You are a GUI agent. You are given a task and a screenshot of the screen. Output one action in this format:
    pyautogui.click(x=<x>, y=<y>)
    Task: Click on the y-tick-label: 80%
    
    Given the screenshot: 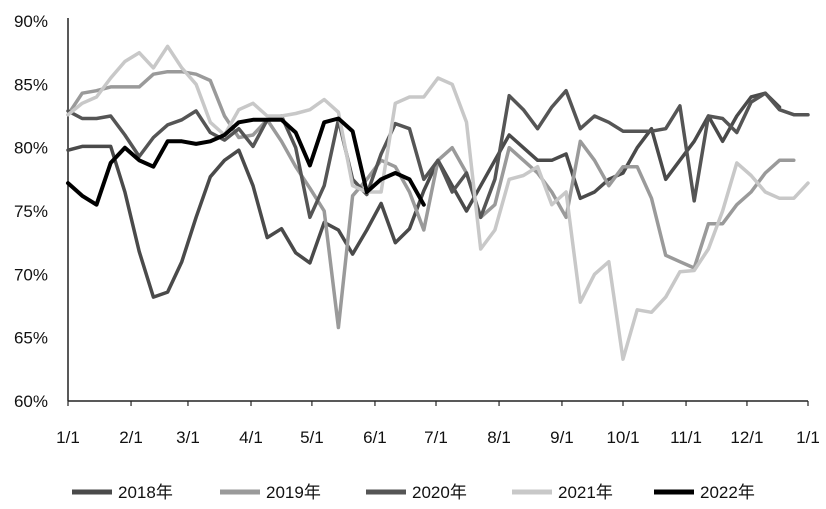 What is the action you would take?
    pyautogui.click(x=31, y=148)
    